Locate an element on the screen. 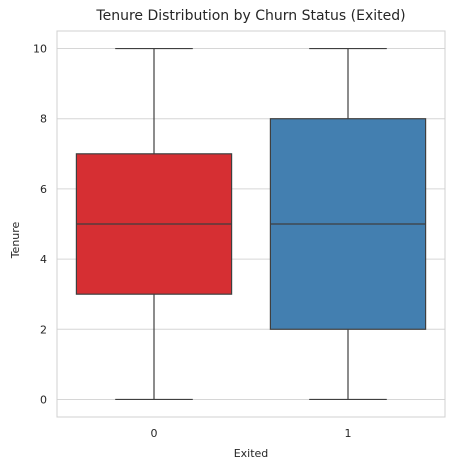  x-axis-label: Exited is located at coordinates (251, 453).